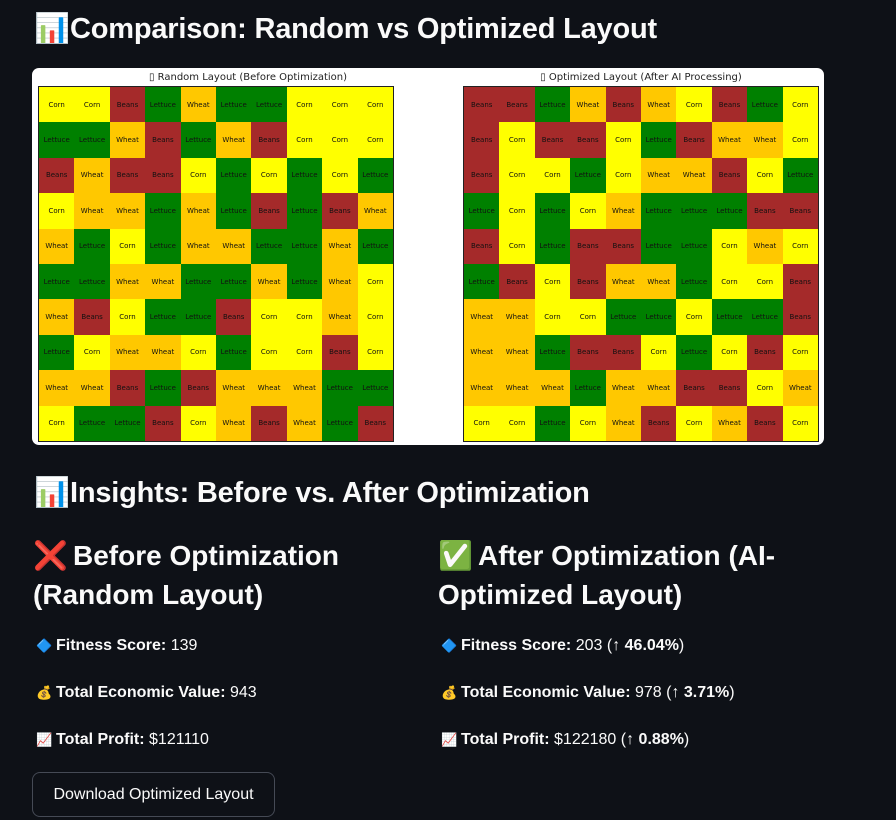 The height and width of the screenshot is (820, 896). I want to click on chart-increasing-icon: 📈, so click(449, 739).